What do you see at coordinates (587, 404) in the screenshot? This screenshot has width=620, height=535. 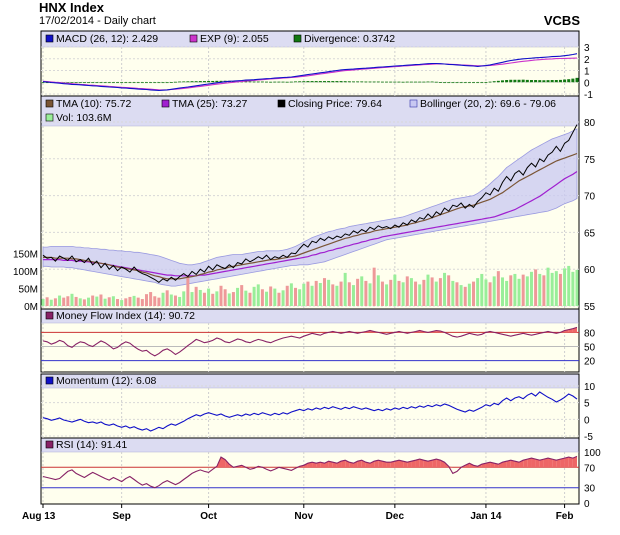 I see `momentum-tick-label: 5` at bounding box center [587, 404].